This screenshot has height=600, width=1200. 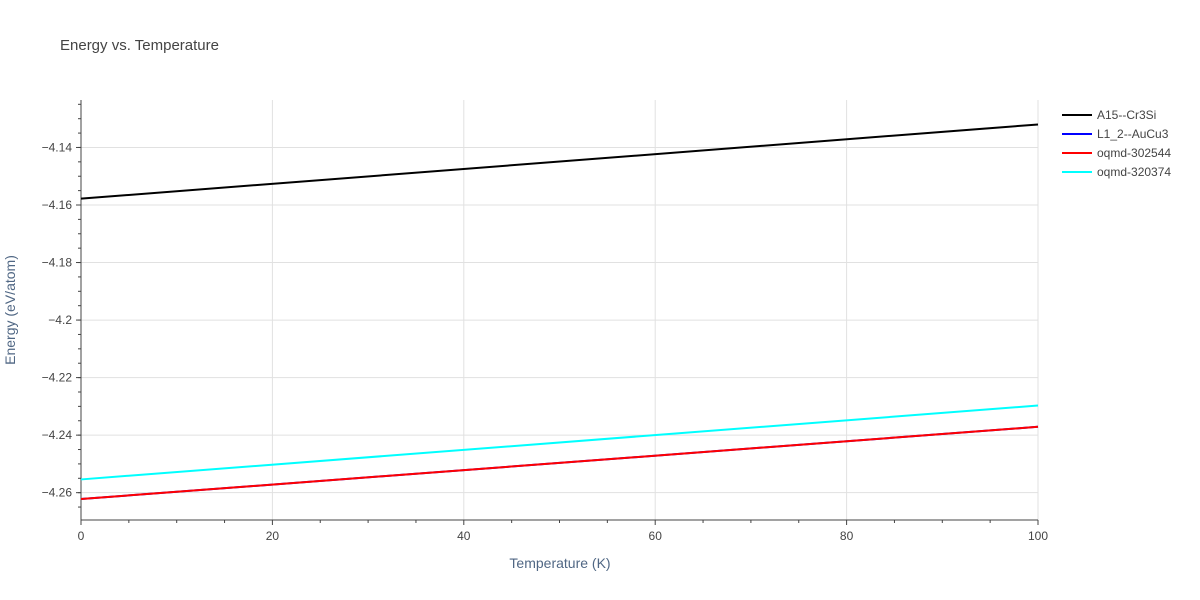 I want to click on legend-label: A15--Cr3Si, so click(x=1126, y=115).